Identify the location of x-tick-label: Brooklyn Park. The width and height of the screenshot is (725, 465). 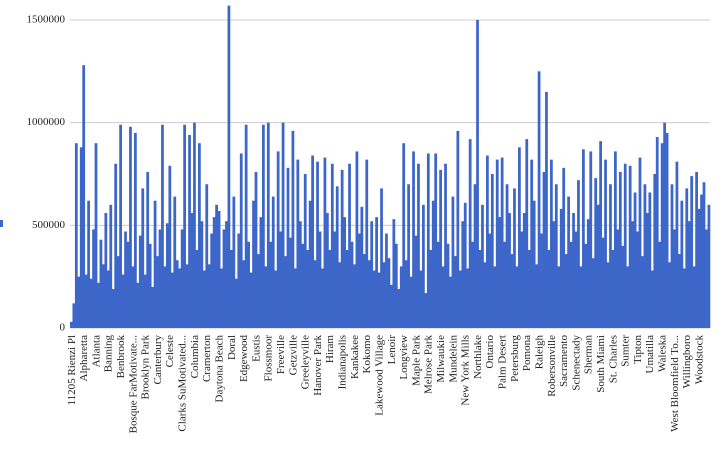
(146, 367).